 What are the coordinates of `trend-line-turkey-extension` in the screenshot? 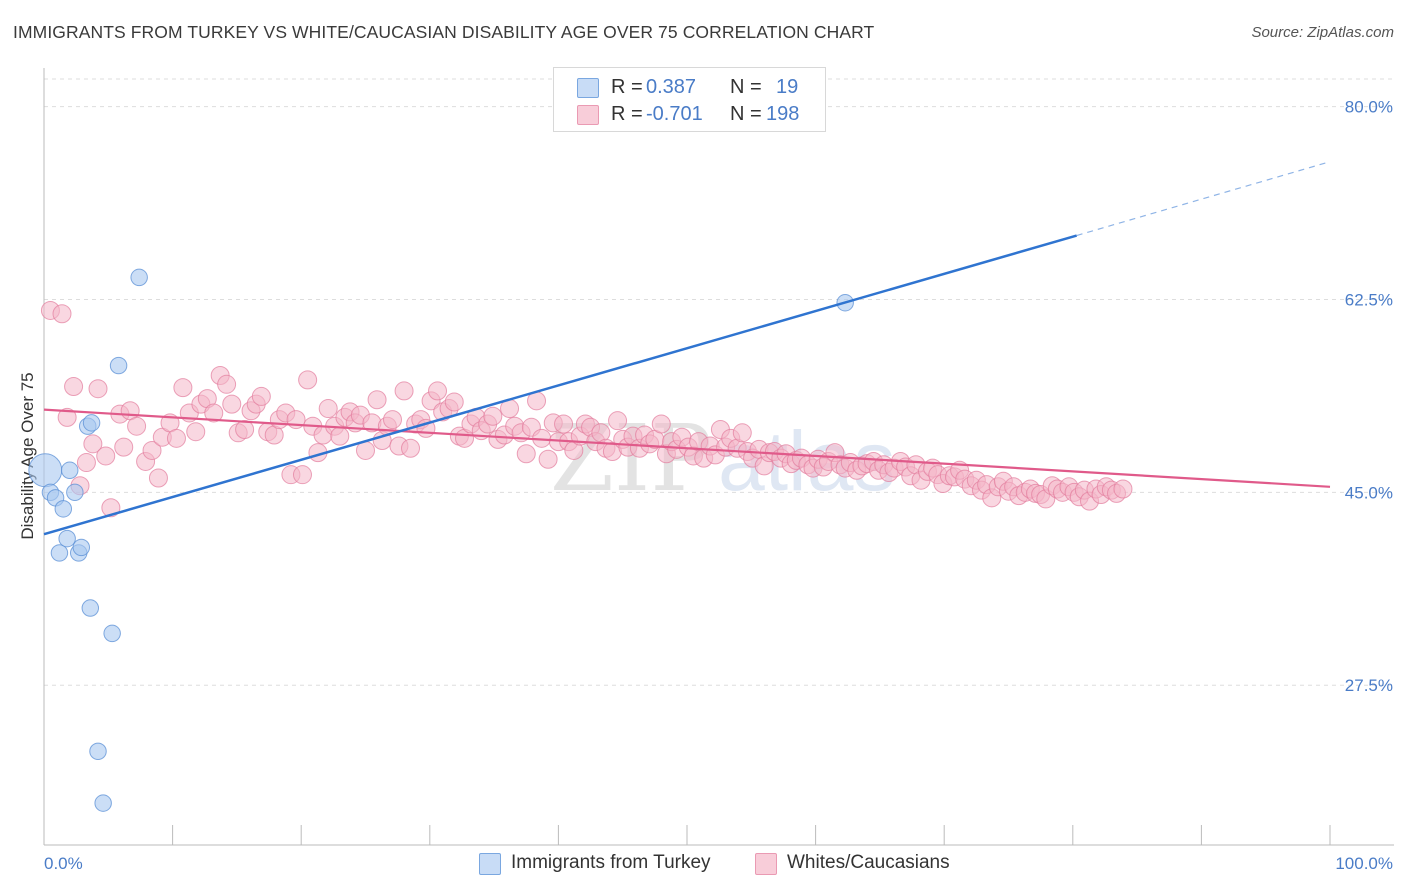 It's located at (1203, 199).